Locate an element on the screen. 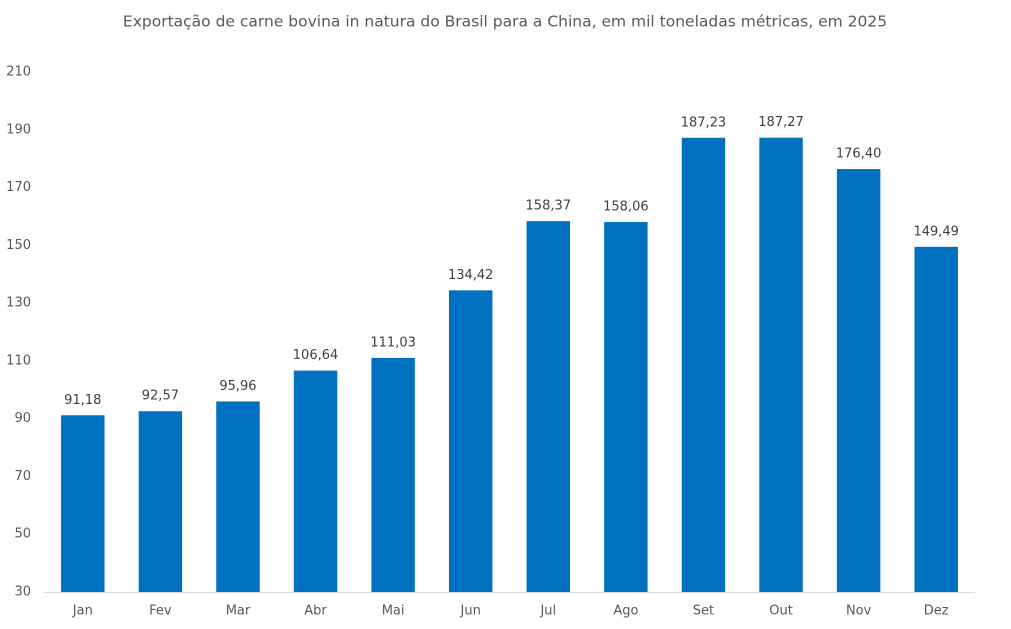  y-tick-label: 50 is located at coordinates (22, 534).